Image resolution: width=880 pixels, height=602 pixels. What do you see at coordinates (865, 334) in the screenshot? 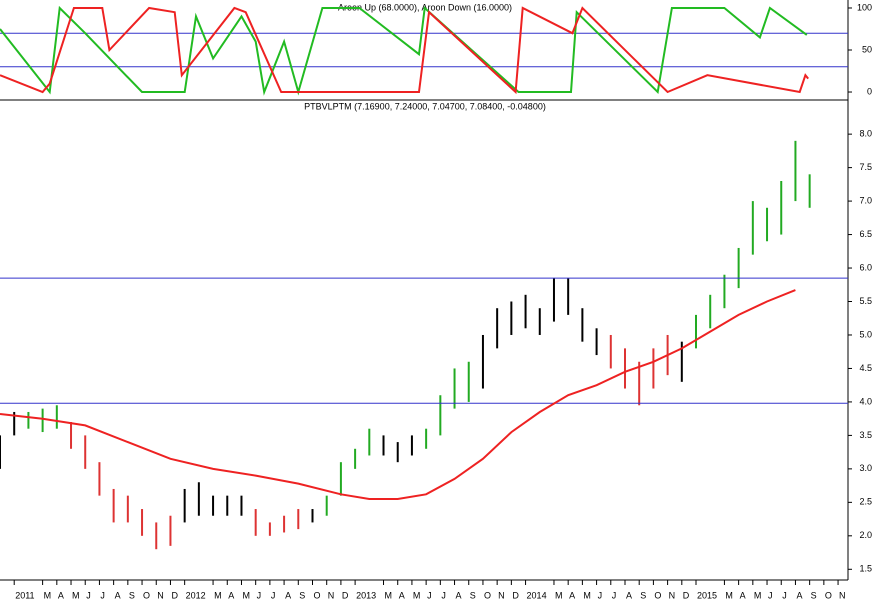
I see `y-tick-label: 5.0` at bounding box center [865, 334].